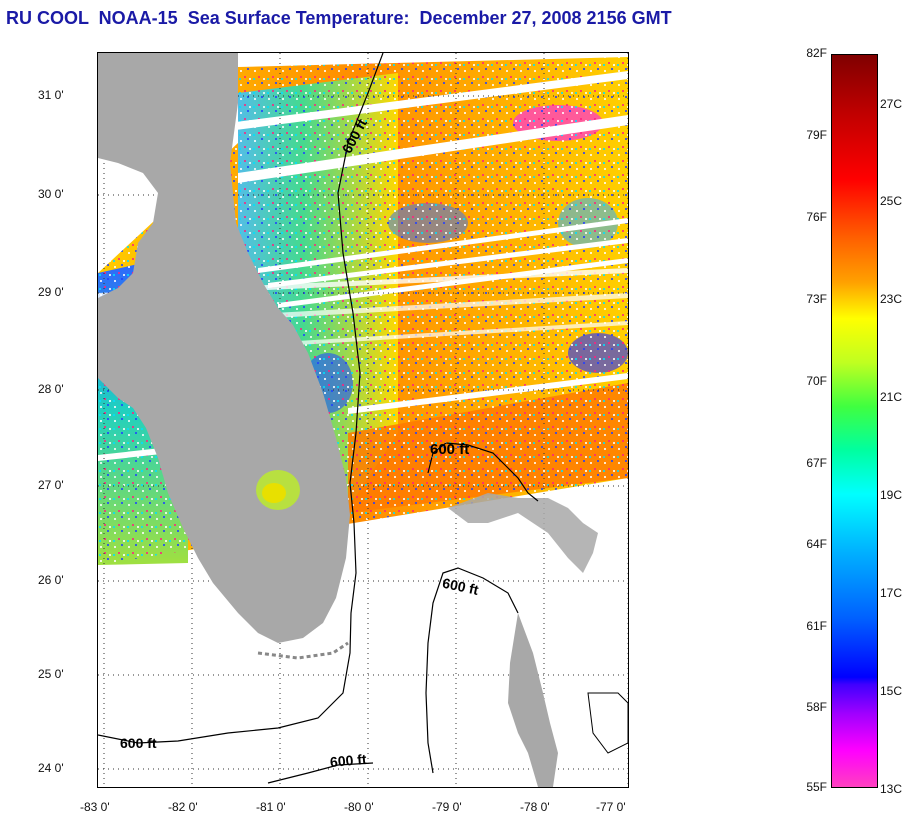  I want to click on colorbar-c-25: 25C, so click(891, 201).